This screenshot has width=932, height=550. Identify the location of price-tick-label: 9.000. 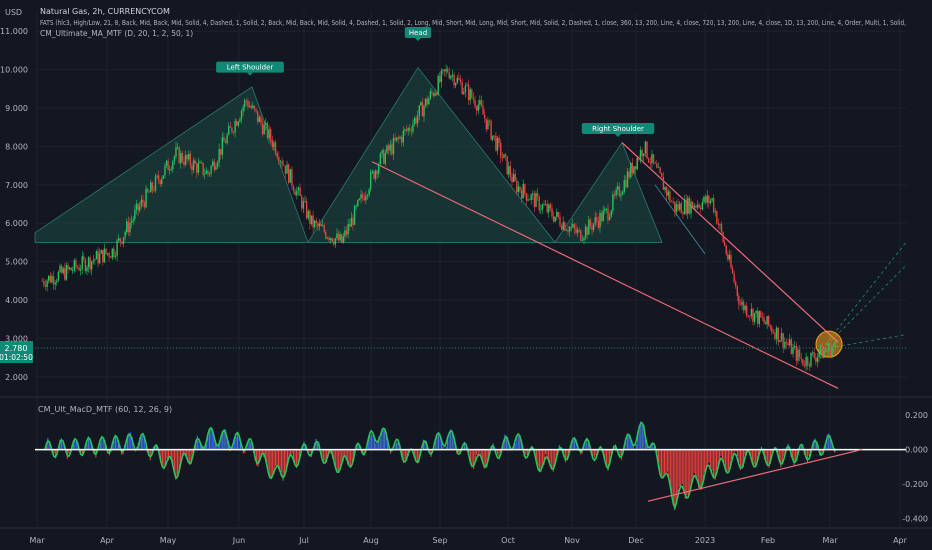
(16, 108).